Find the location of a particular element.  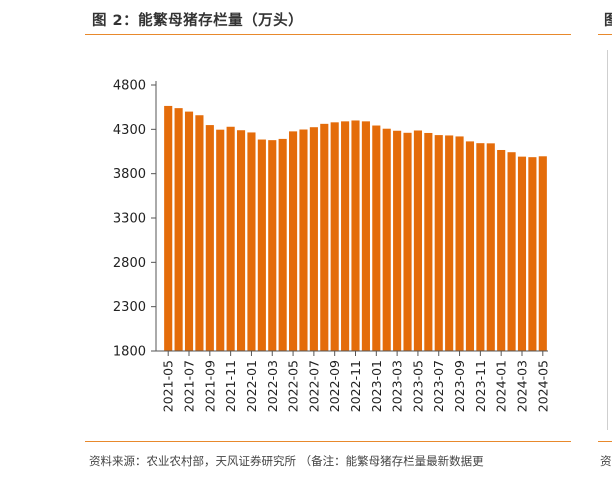

x-tick-label: 2023-05 is located at coordinates (417, 386).